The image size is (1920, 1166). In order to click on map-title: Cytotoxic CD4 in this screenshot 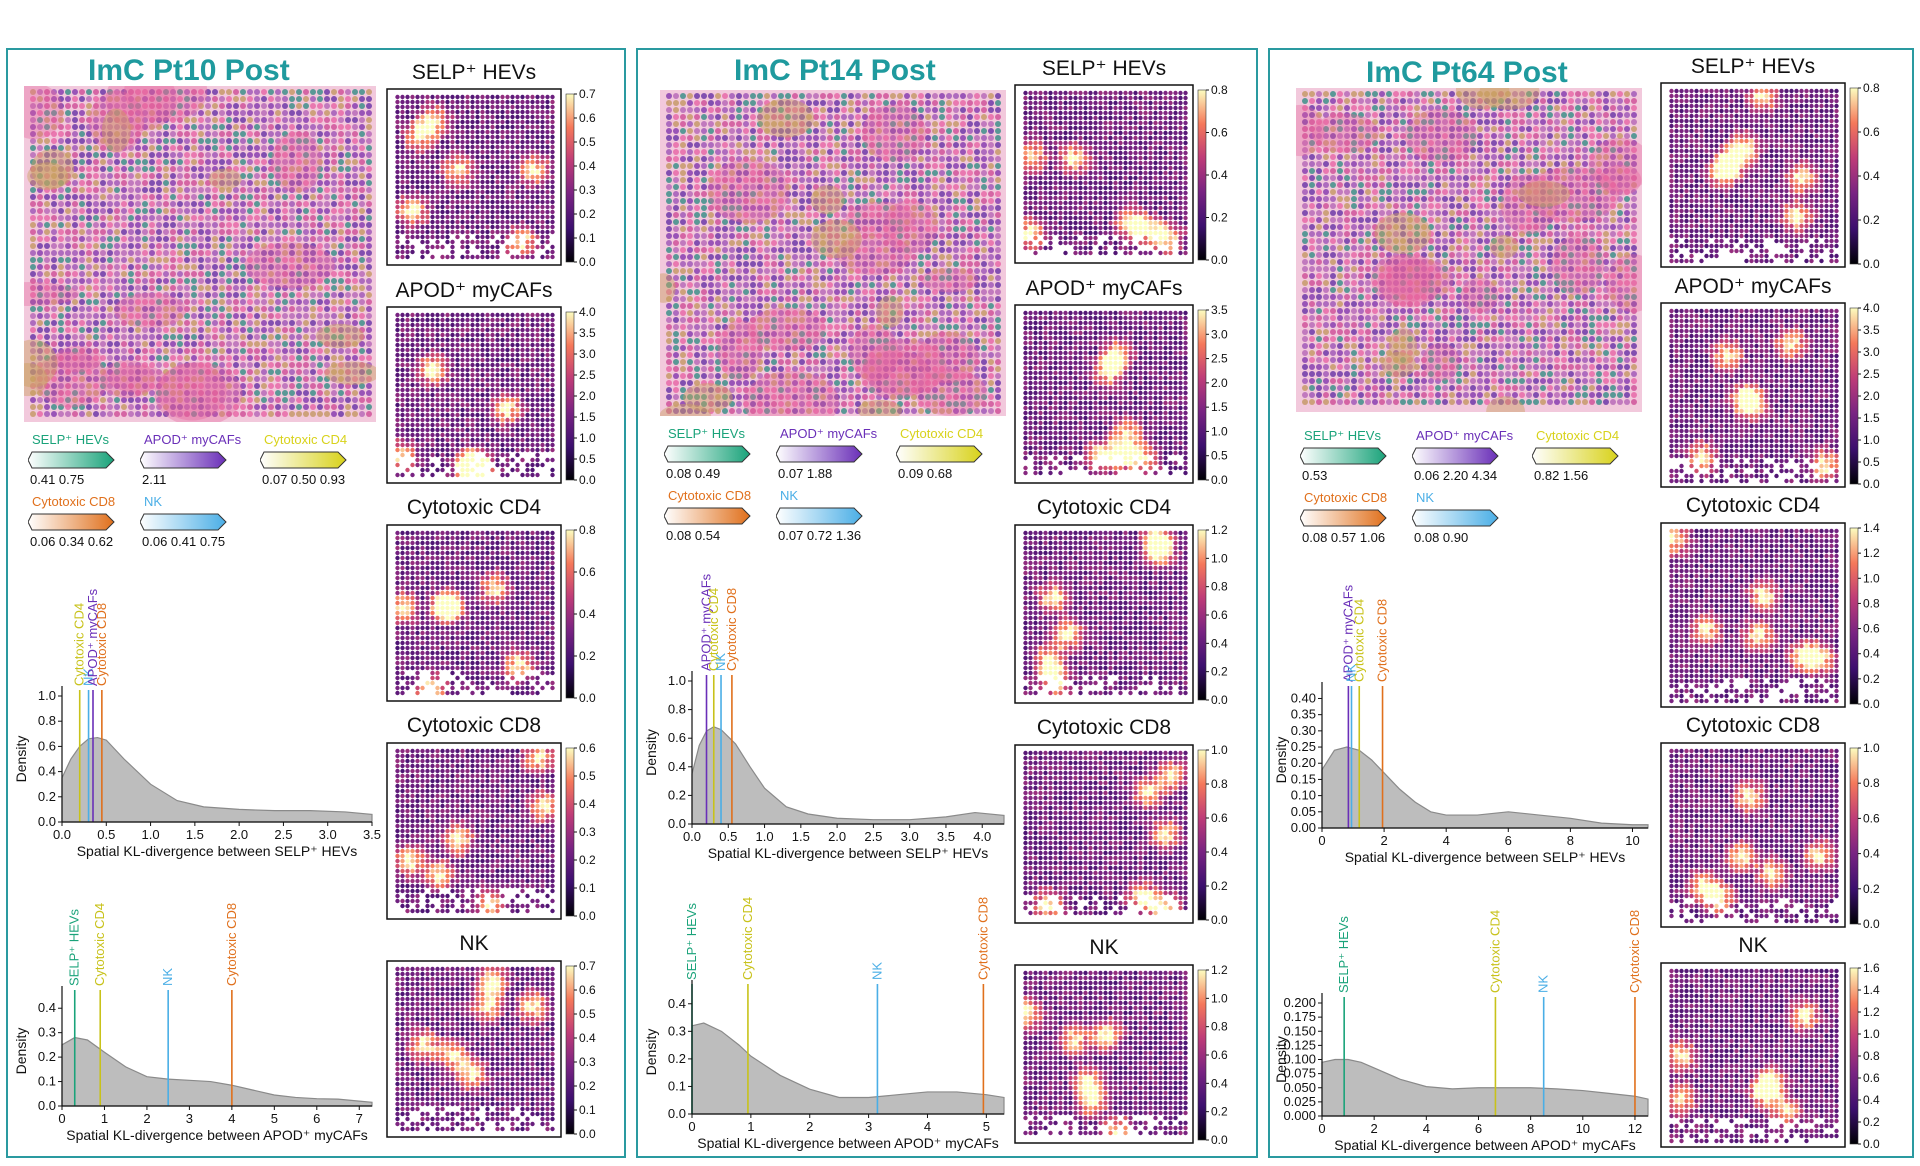, I will do `click(1753, 506)`.